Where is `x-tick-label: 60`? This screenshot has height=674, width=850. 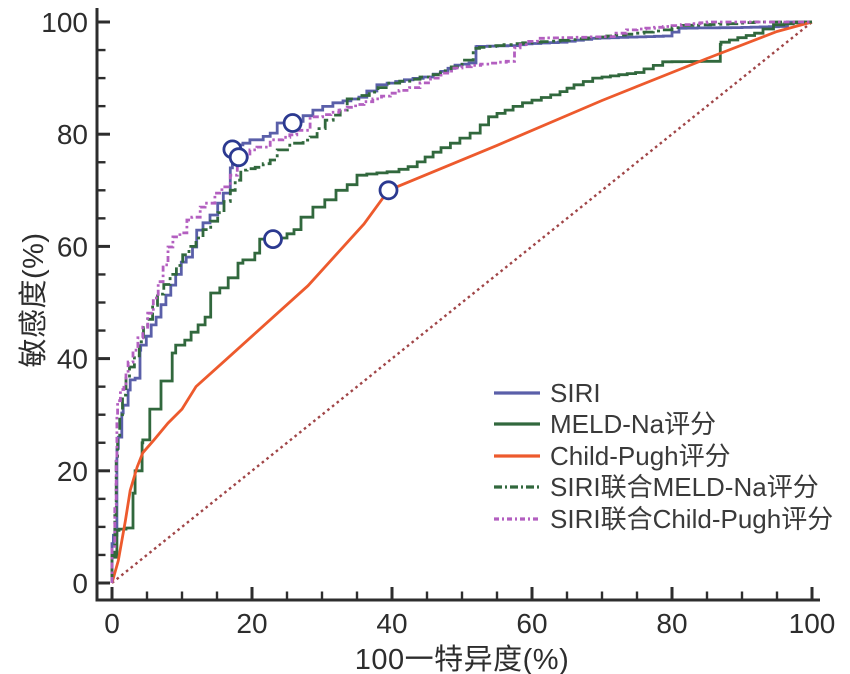
x-tick-label: 60 is located at coordinates (531, 623).